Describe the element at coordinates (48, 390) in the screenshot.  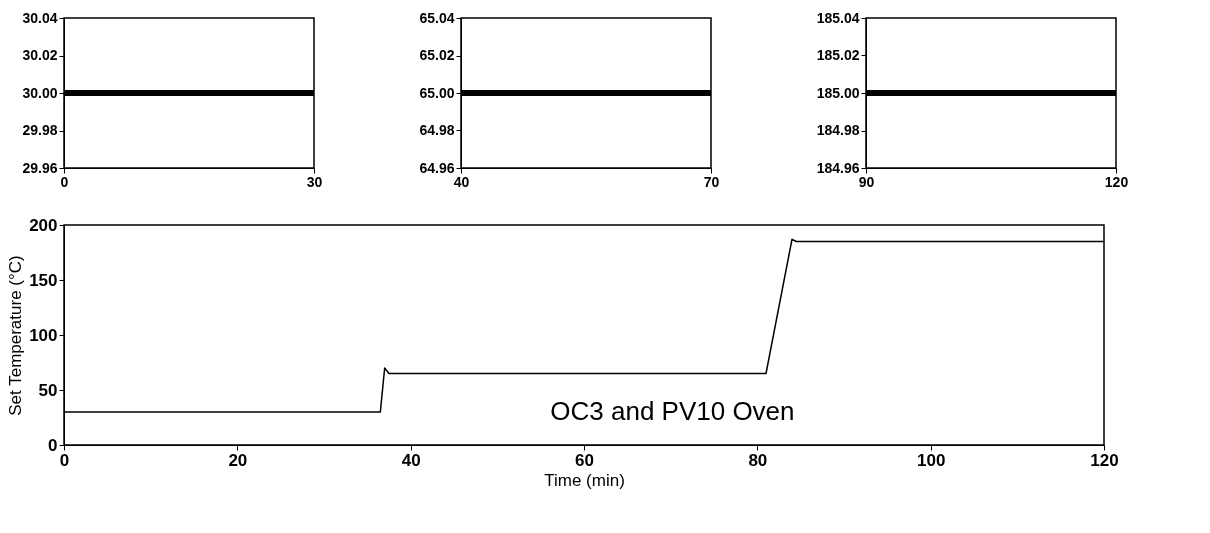
I see `y-tick-label: 50` at that location.